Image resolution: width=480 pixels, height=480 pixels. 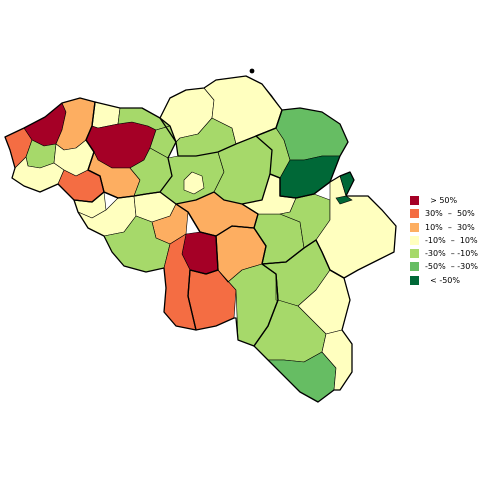 I want to click on legend-item: 10% – 30%, so click(x=442, y=228).